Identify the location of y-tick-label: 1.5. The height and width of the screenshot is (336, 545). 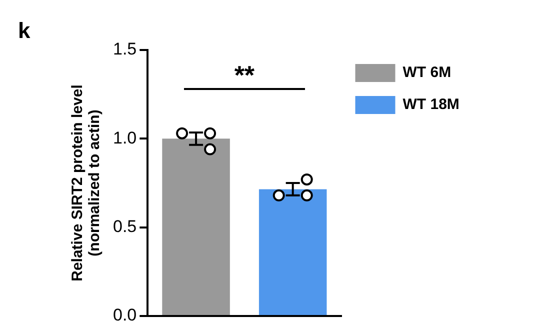
(124, 49).